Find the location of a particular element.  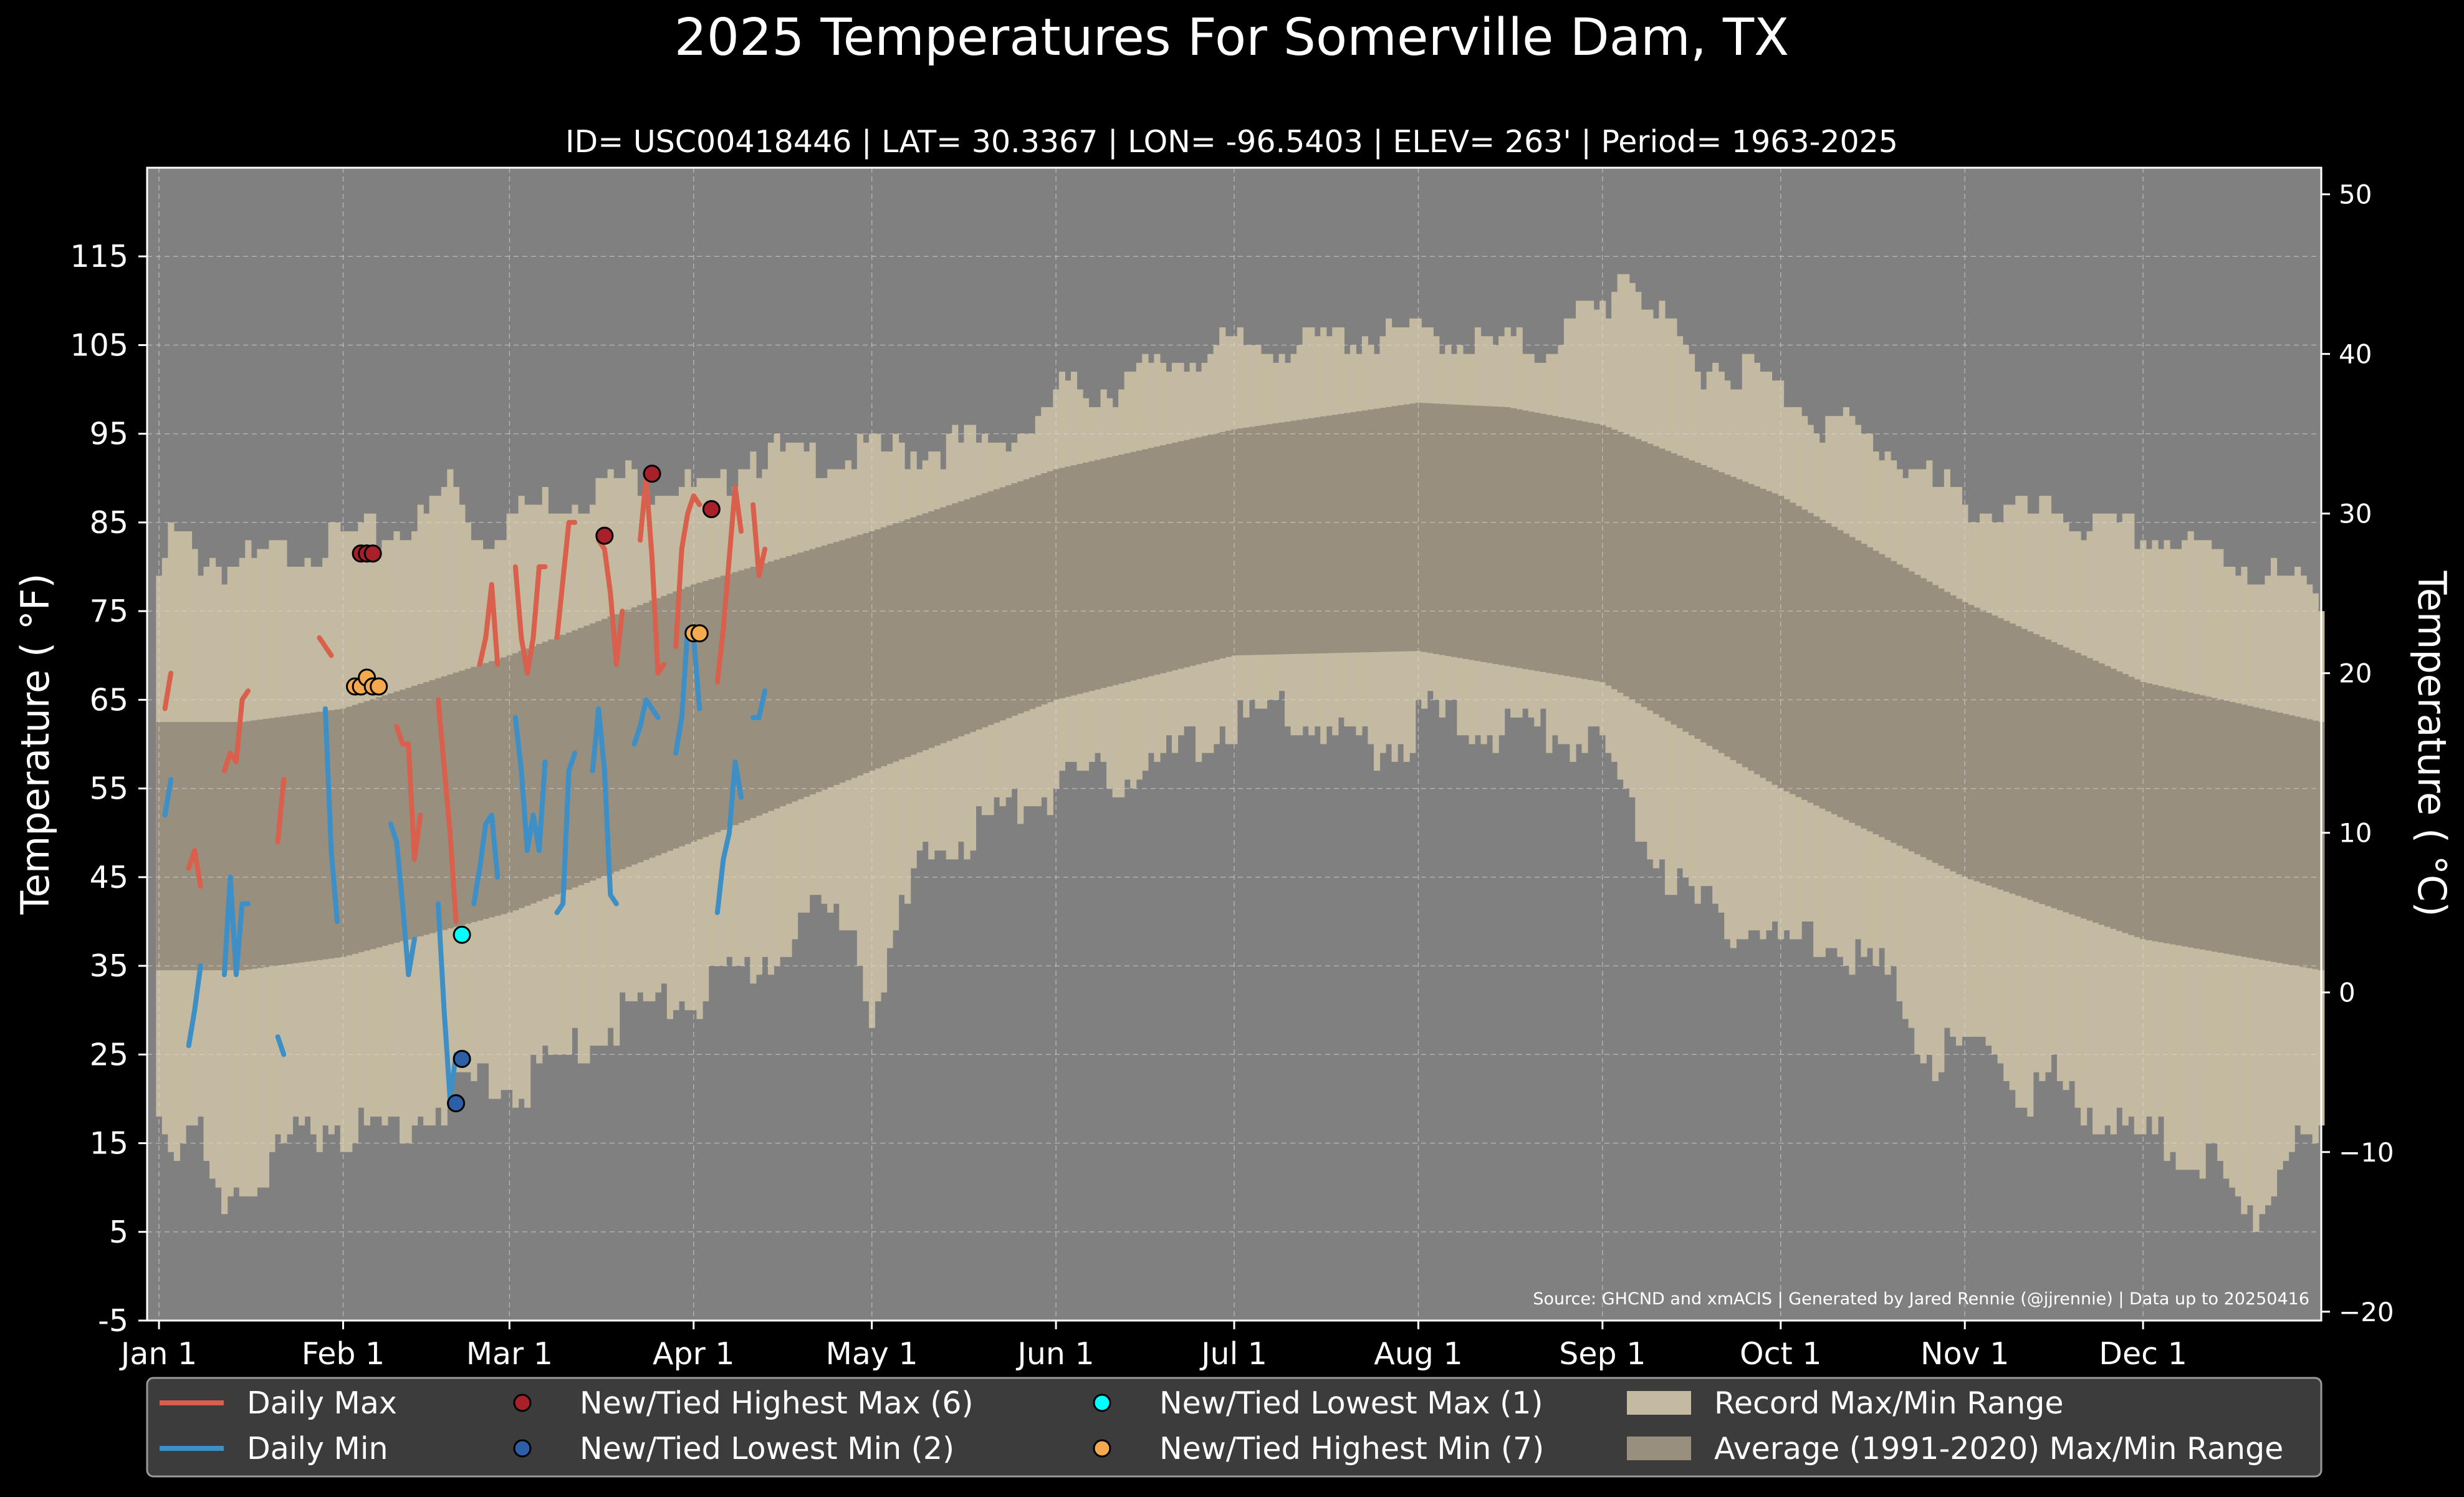

new-tied-highest-max-marker is located at coordinates (372, 553).